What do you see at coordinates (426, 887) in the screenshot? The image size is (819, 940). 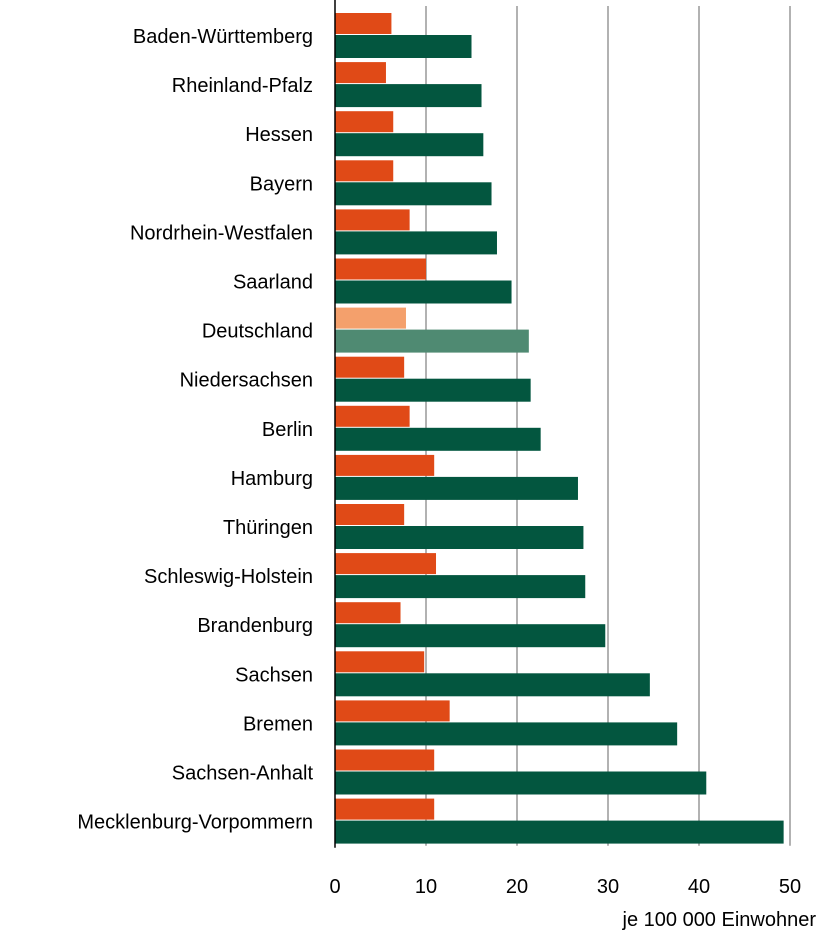 I see `x-tick-label-10: 10` at bounding box center [426, 887].